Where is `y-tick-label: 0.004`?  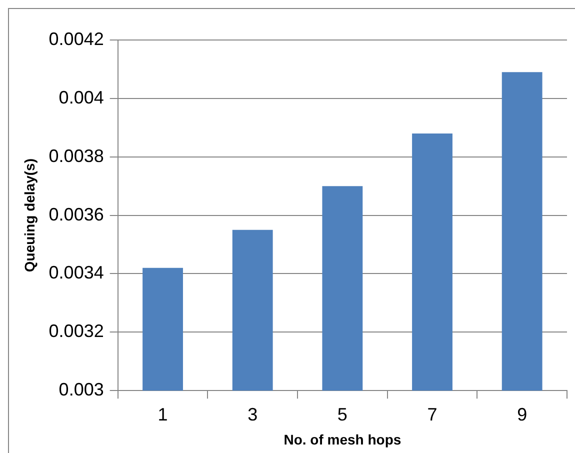
y-tick-label: 0.004 is located at coordinates (81, 97).